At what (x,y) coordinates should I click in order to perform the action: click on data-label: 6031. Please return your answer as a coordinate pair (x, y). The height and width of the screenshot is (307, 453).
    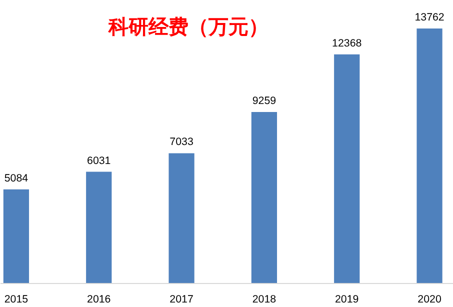
    Looking at the image, I should click on (99, 160).